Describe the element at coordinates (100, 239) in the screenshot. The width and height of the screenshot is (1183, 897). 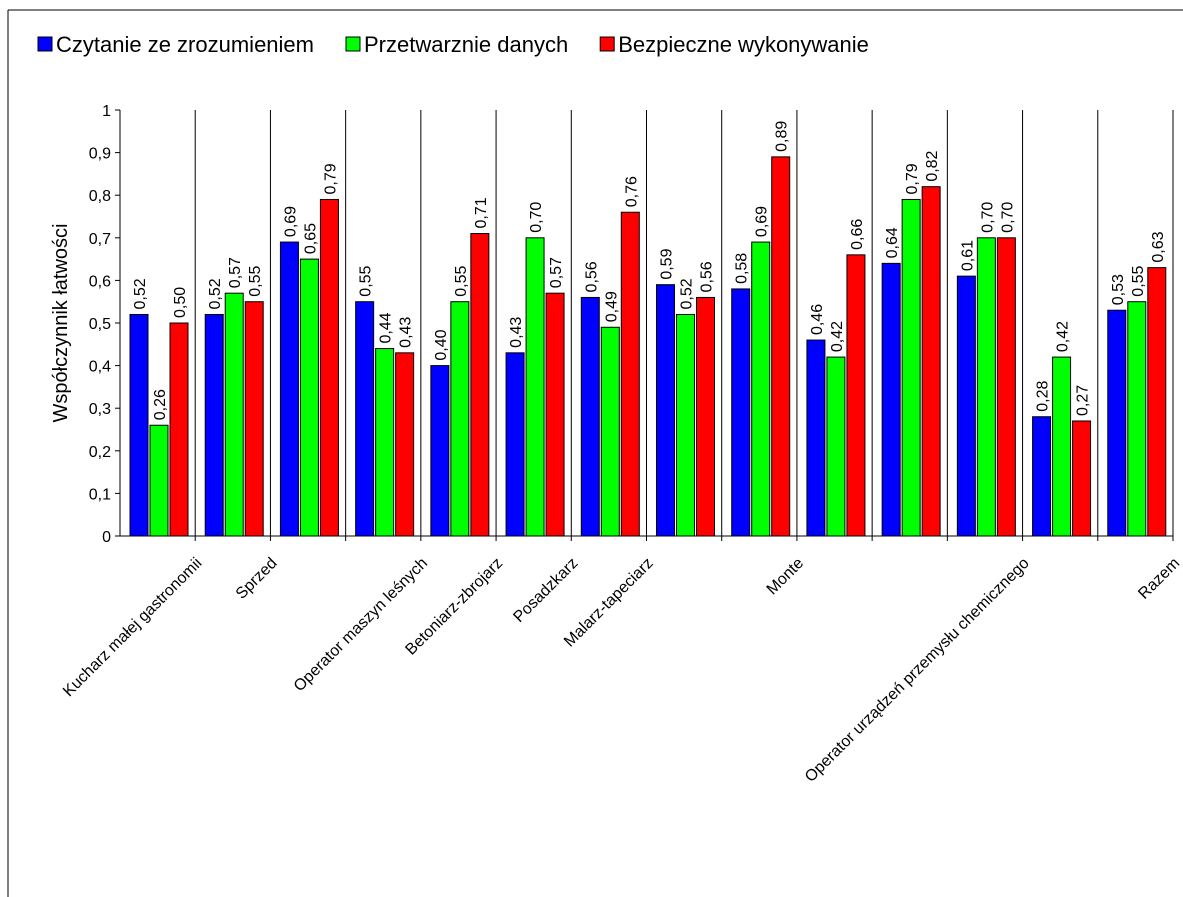
I see `y-tick-label: 0,7` at that location.